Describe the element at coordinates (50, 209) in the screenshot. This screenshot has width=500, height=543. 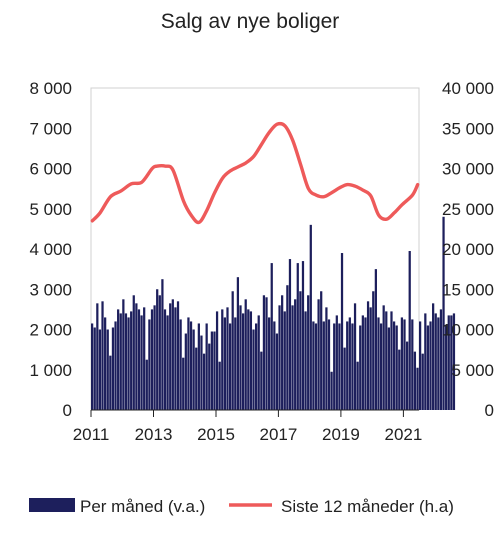
I see `left-tick-label: 5 000` at that location.